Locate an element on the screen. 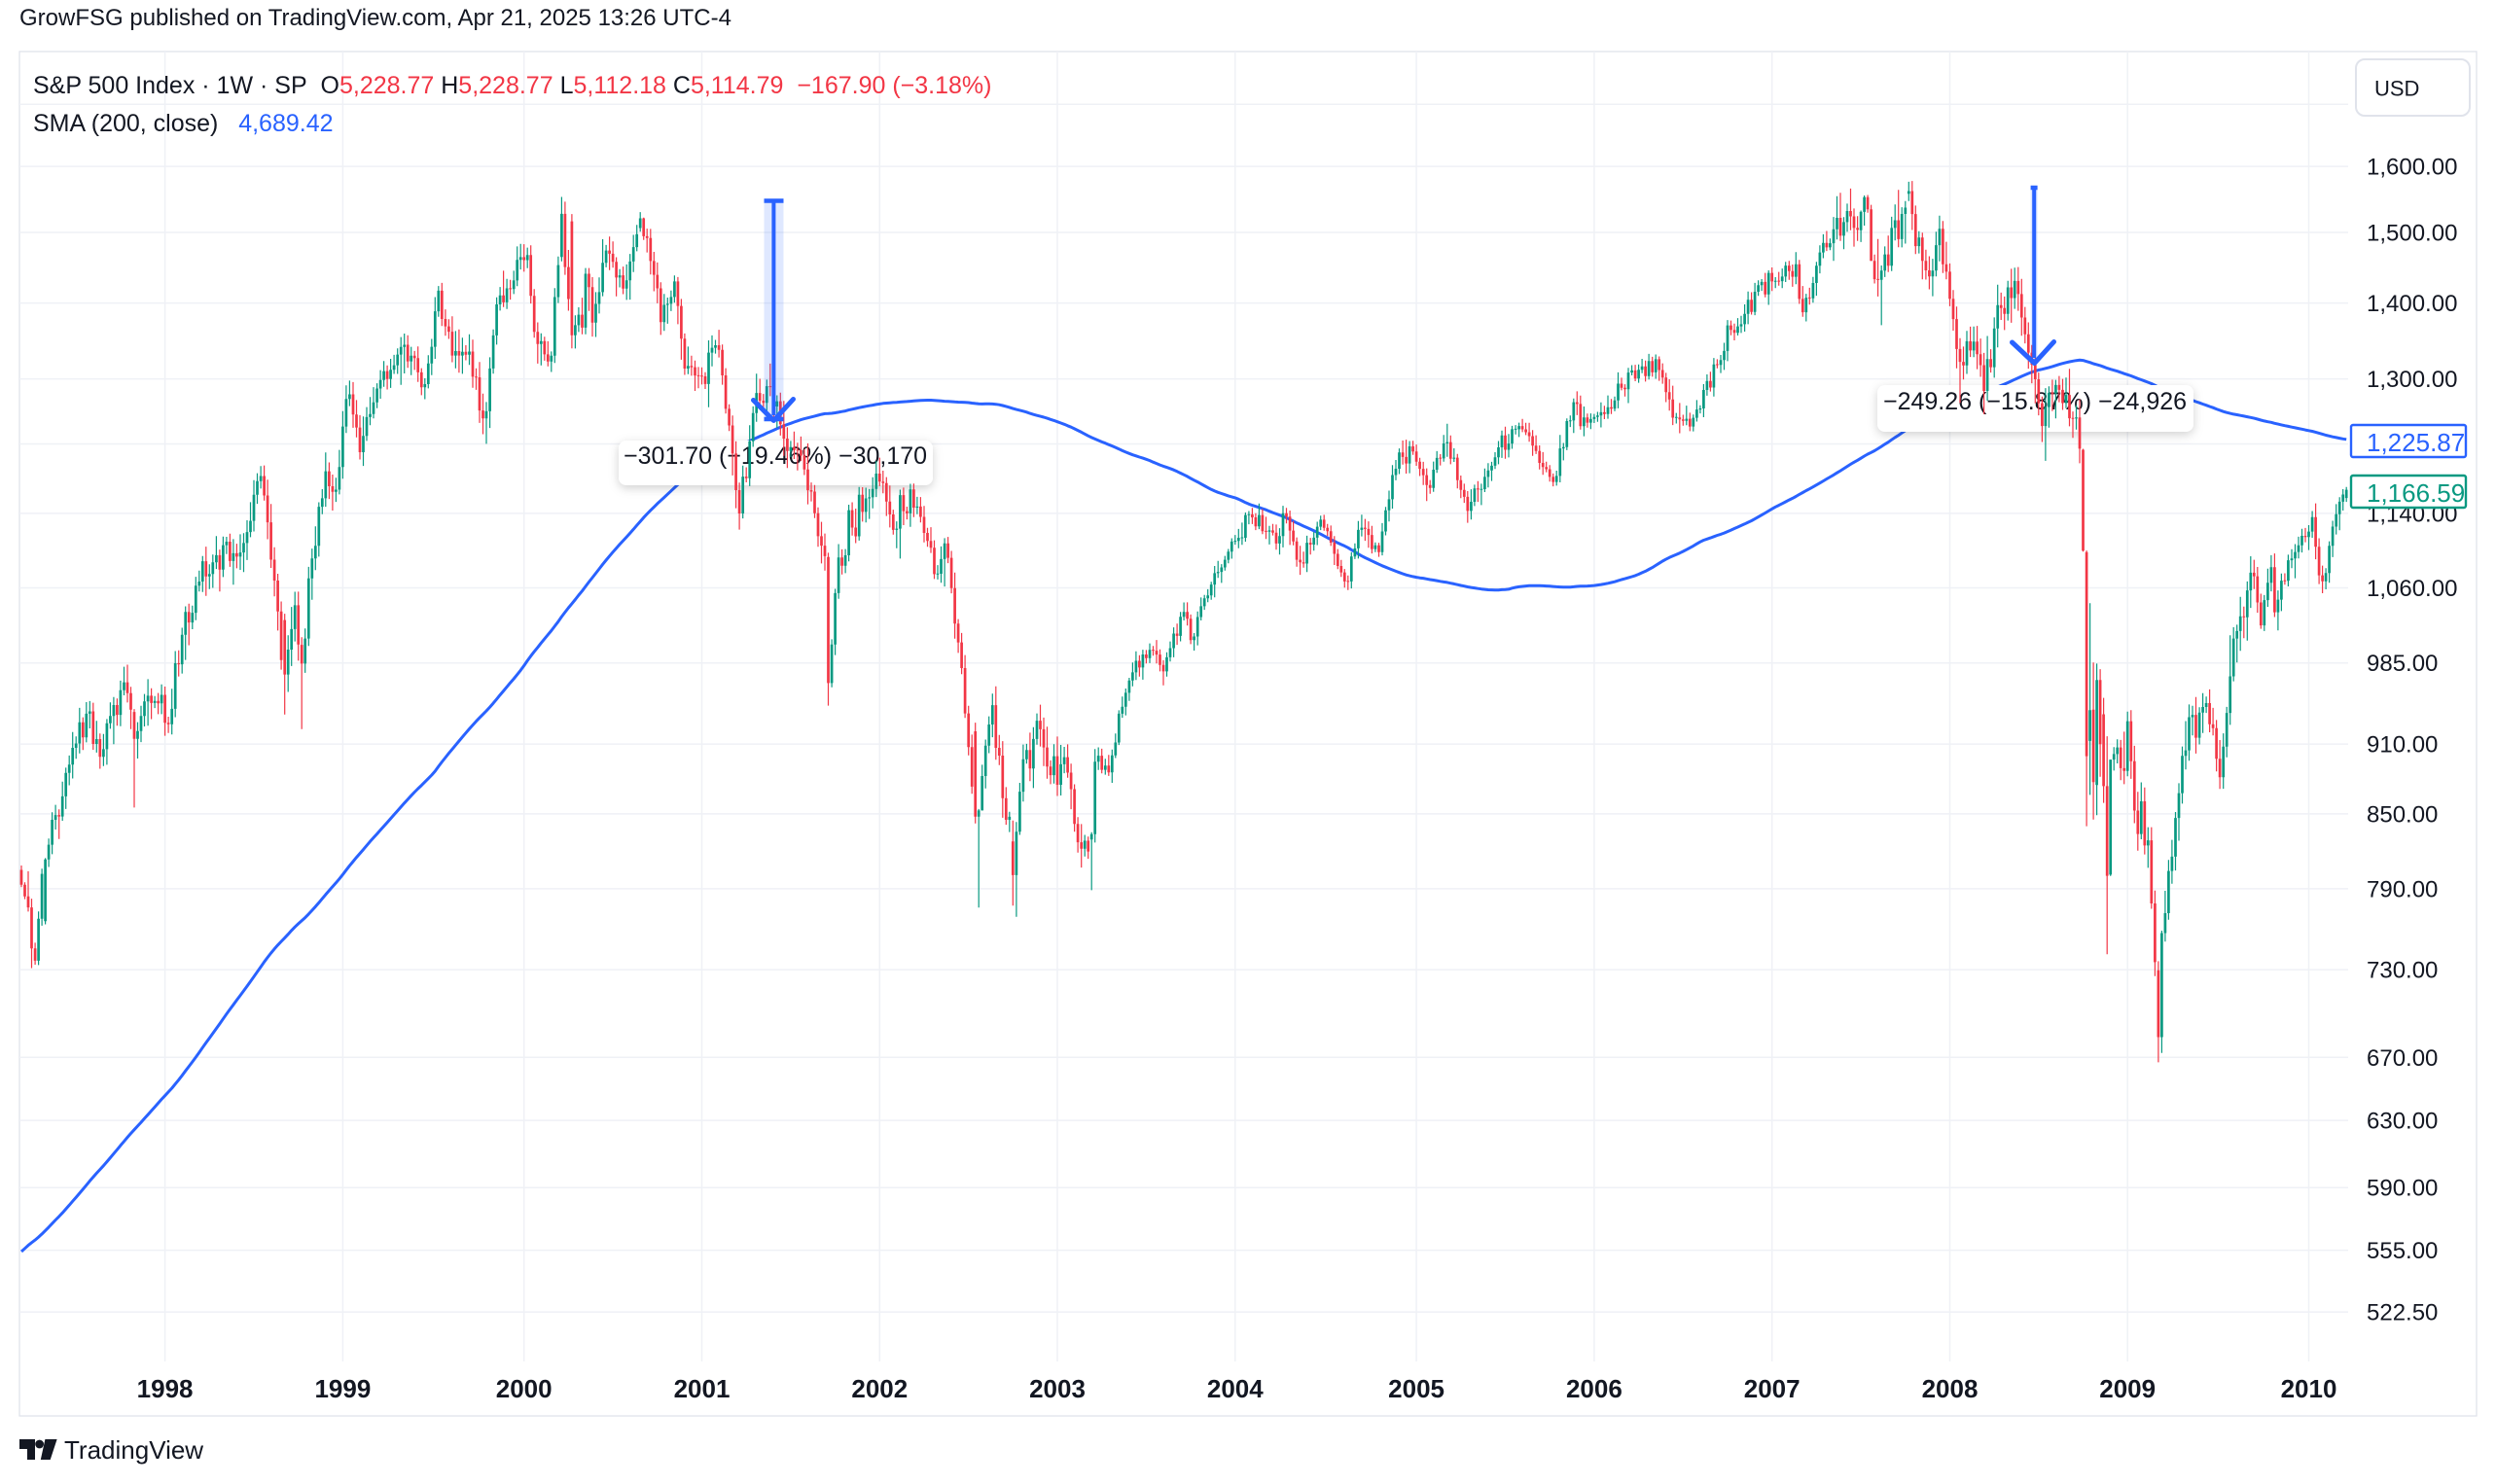 The height and width of the screenshot is (1484, 2496). svg-text: 2006 is located at coordinates (1594, 1389).